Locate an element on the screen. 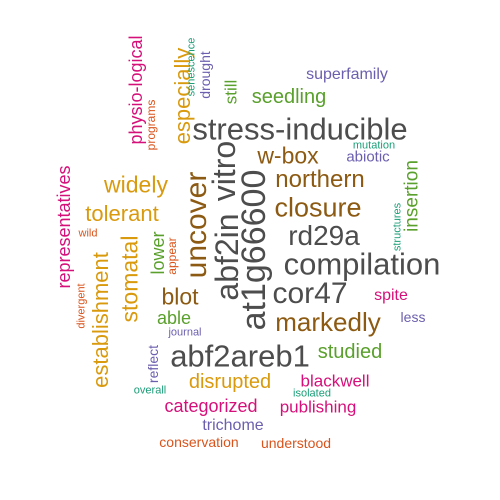 Image resolution: width=500 pixels, height=500 pixels. word-less: less is located at coordinates (413, 317).